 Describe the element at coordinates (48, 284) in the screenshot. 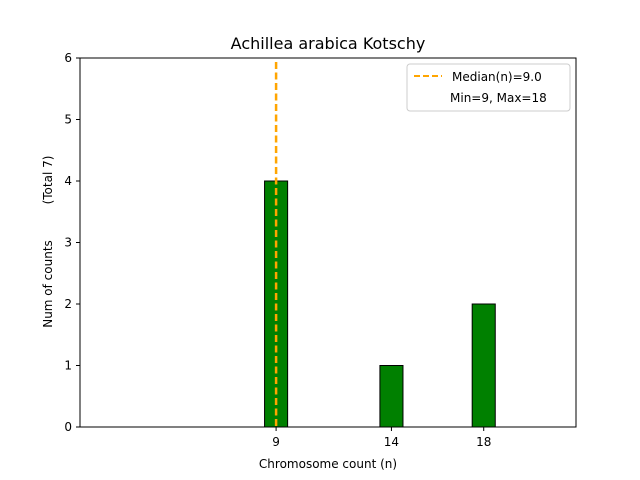

I see `y-axis-label: Num of counts` at that location.